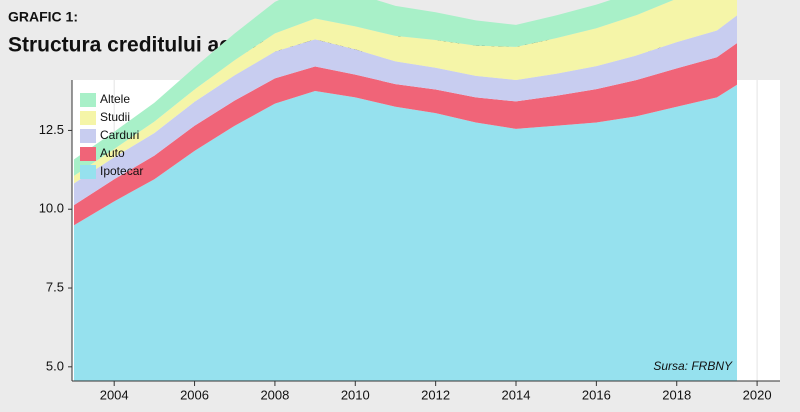  What do you see at coordinates (435, 394) in the screenshot?
I see `x-tick-label: 2012` at bounding box center [435, 394].